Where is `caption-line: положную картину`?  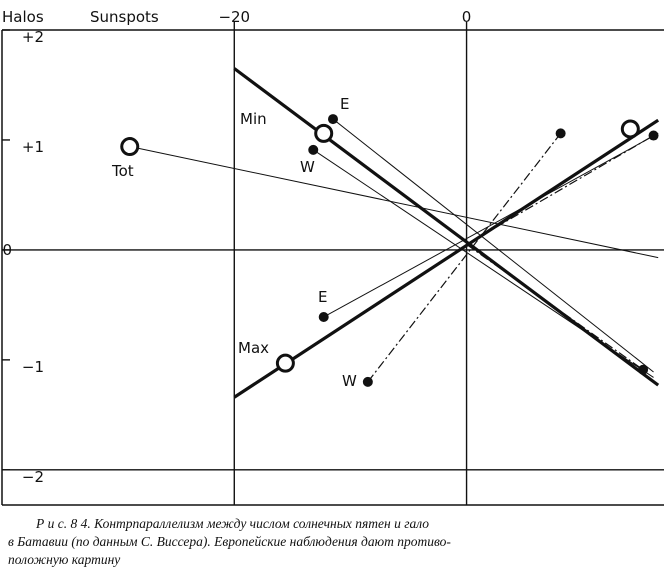
caption-line: положную картину is located at coordinates (64, 559).